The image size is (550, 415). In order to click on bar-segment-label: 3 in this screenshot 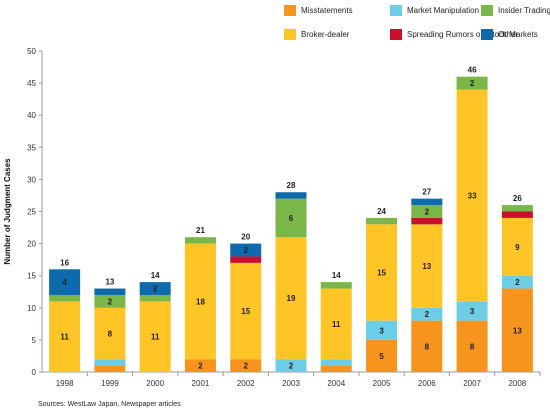, I will do `click(381, 330)`.